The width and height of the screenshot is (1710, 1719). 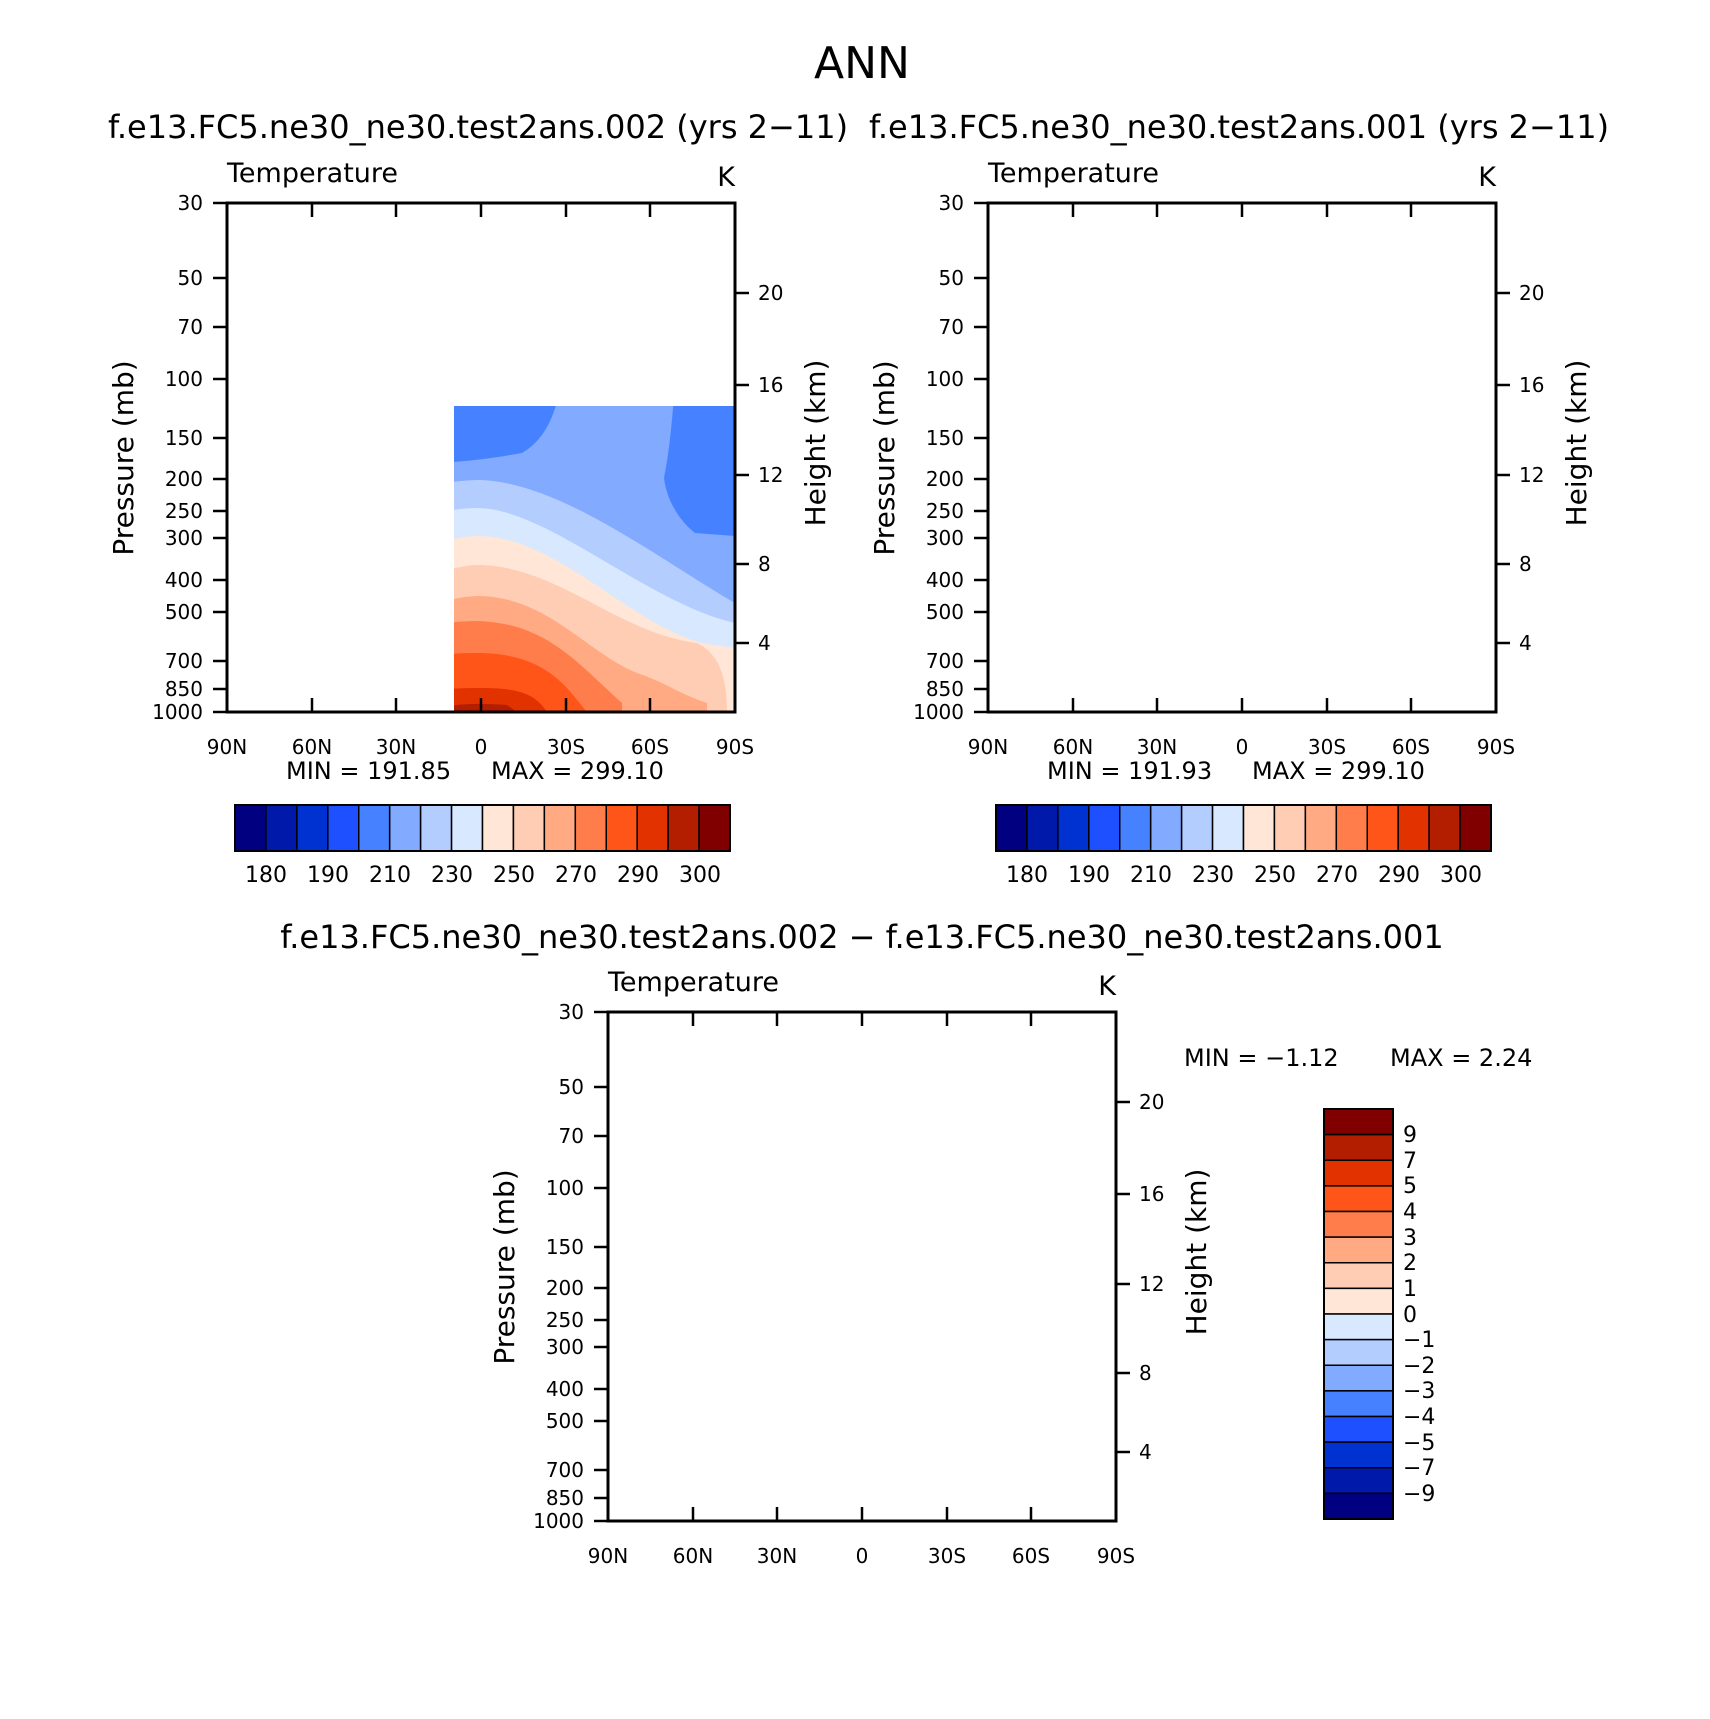 I want to click on y-tick: 700, so click(x=957, y=661).